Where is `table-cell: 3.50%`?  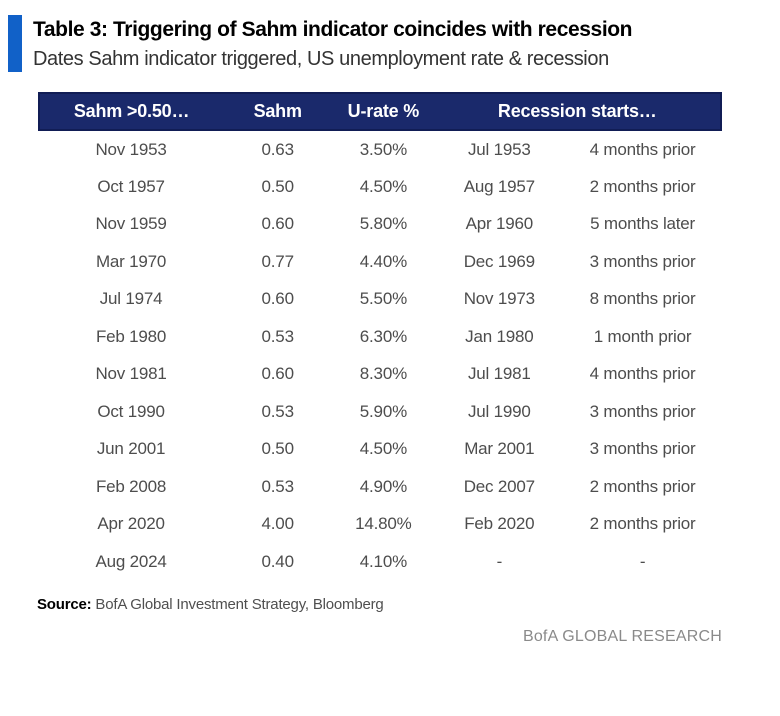
table-cell: 3.50% is located at coordinates (383, 149).